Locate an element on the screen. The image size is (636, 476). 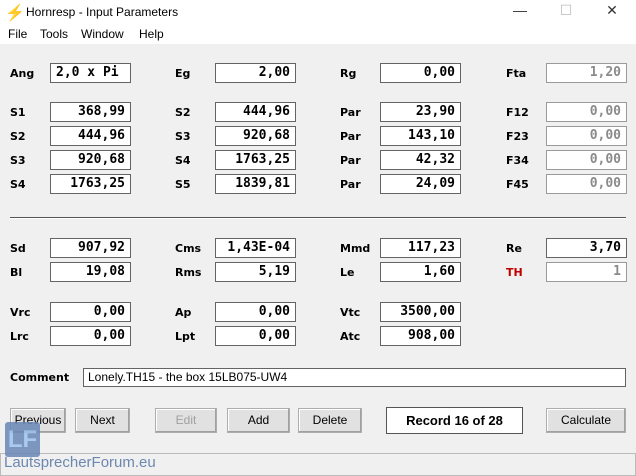
separator is located at coordinates (318, 218).